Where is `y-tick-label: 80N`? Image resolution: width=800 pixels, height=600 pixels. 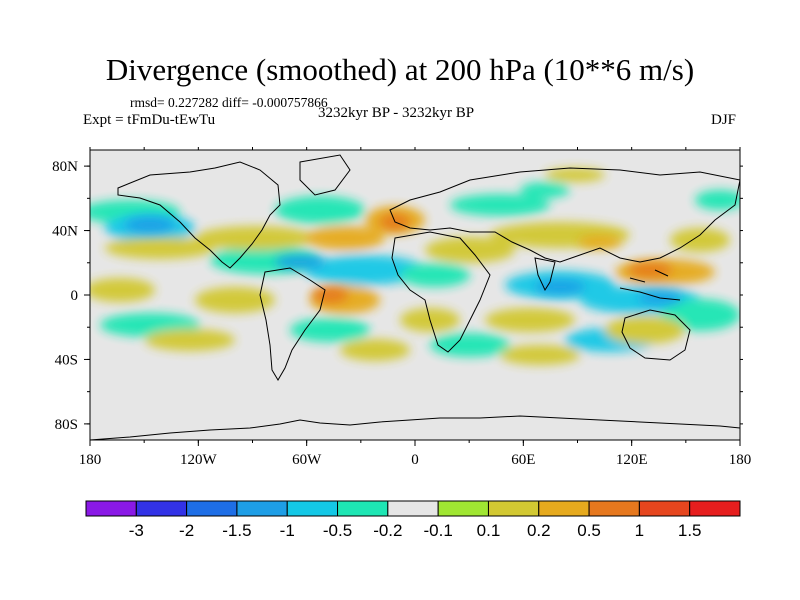
y-tick-label: 80N is located at coordinates (65, 167).